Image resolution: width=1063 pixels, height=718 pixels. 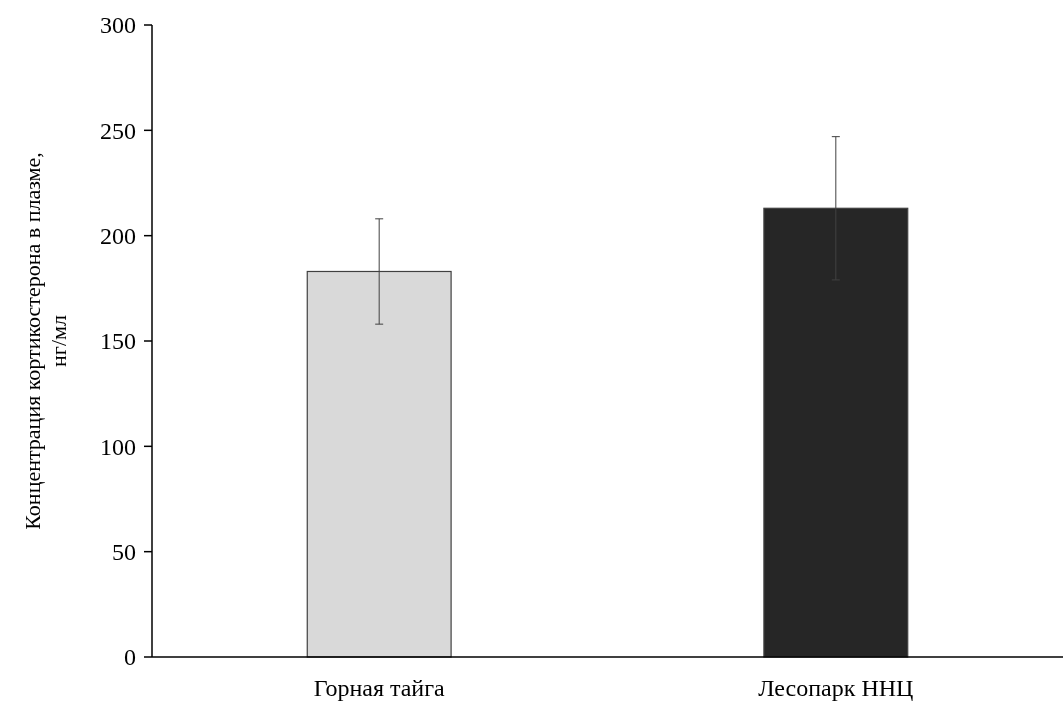 I want to click on y-axis-title: Концентрация кортикостерона в плазме, нг/мл, so click(x=45, y=341).